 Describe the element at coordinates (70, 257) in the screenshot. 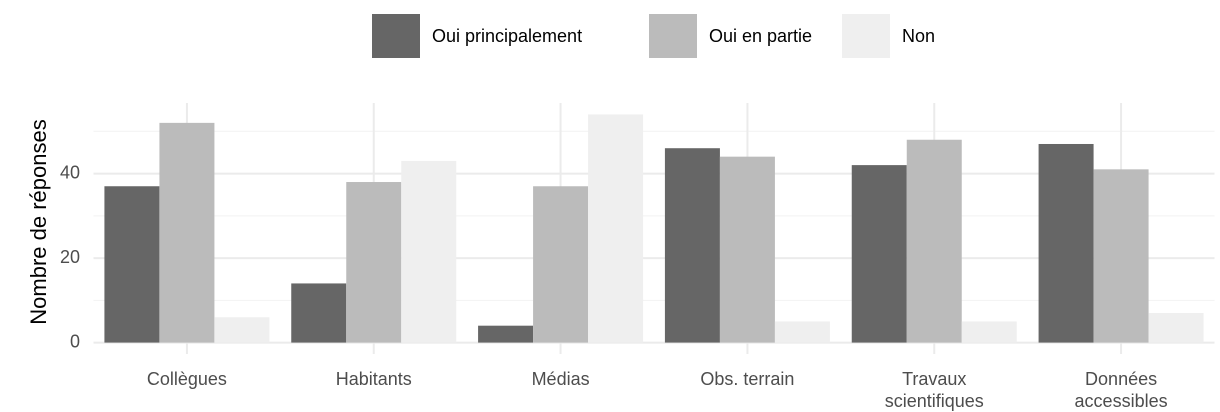

I see `y-tick-label: 20` at that location.